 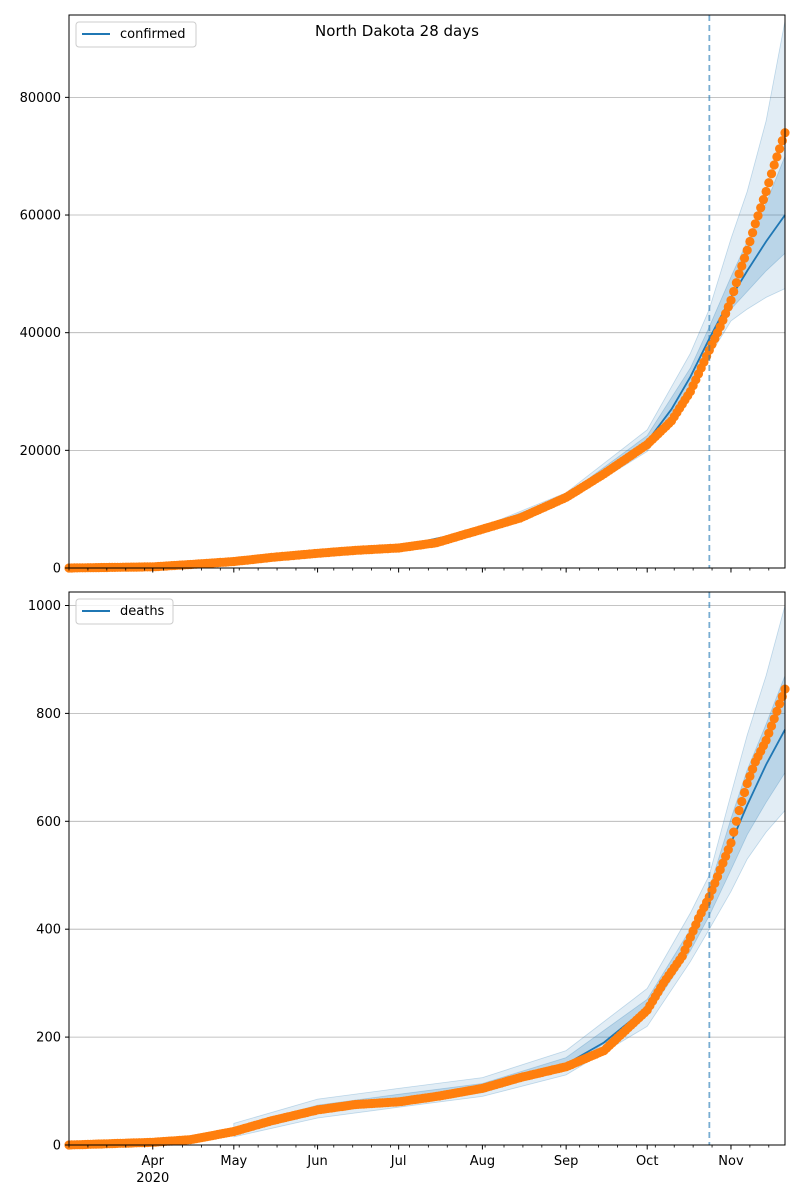 I want to click on chart-title: North Dakota 28 days, so click(x=397, y=31).